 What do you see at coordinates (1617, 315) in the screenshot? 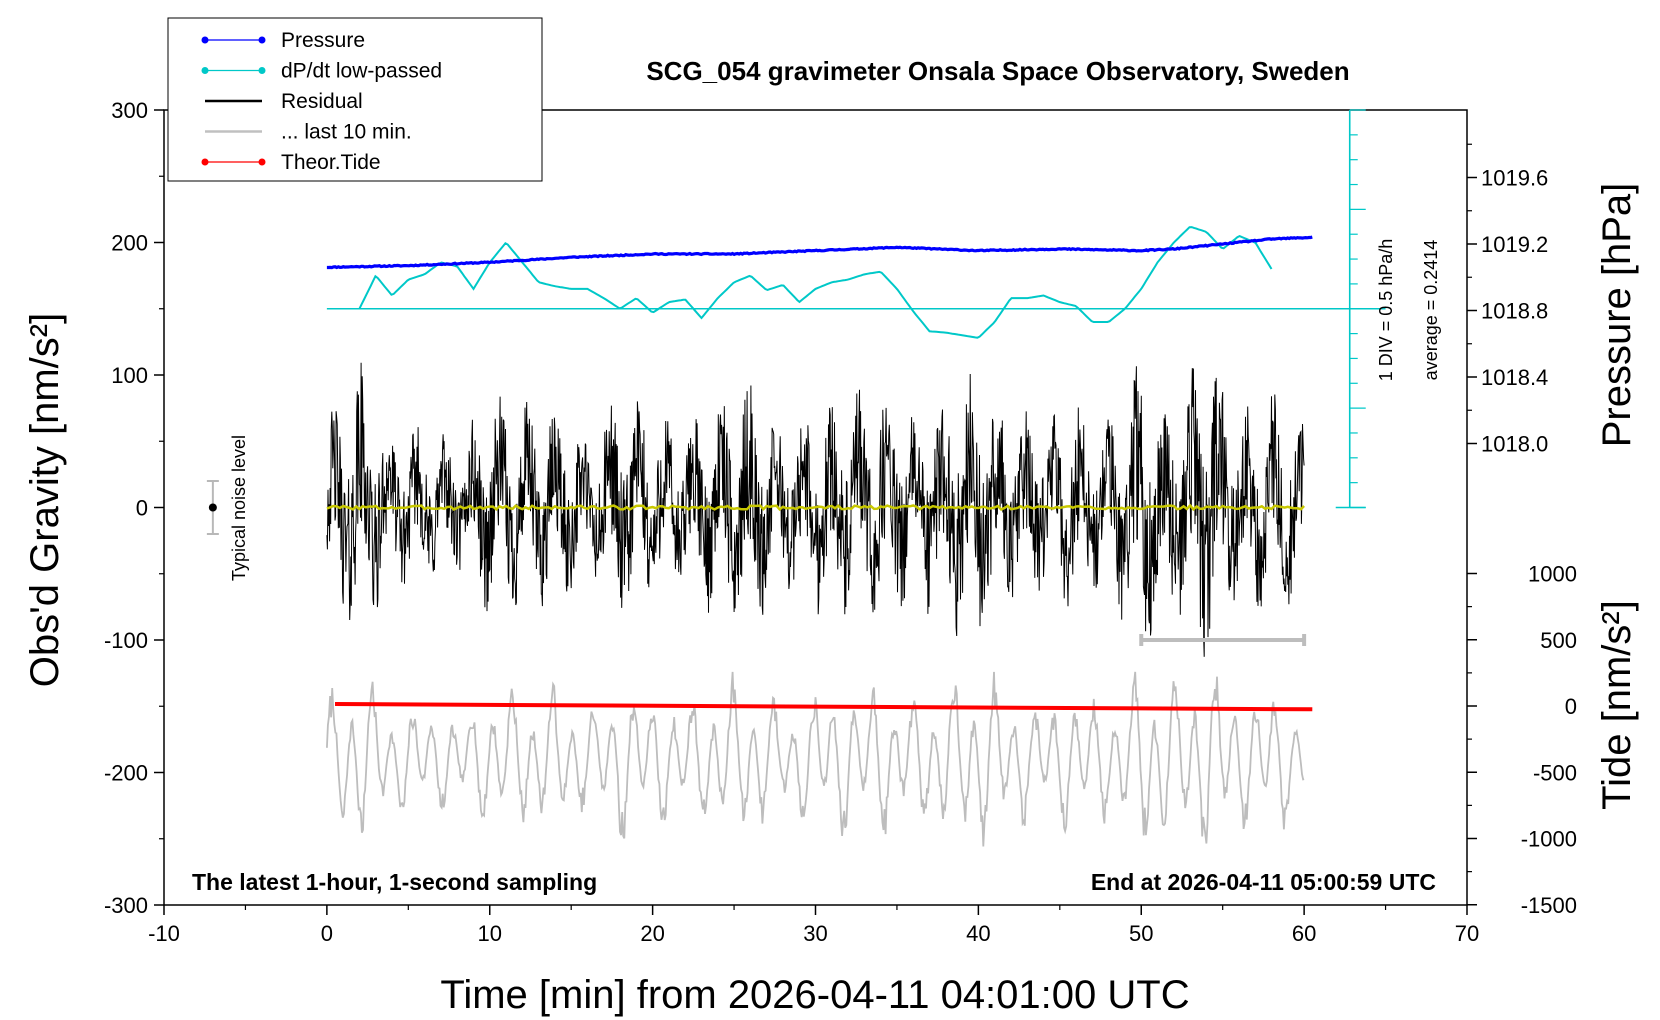
I see `pressure-axis-title: Pressure [hPa]` at bounding box center [1617, 315].